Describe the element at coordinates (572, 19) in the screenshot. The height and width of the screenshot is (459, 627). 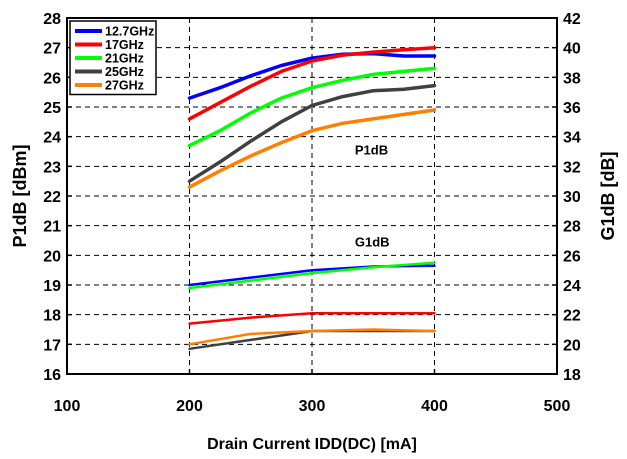
I see `y-right-tick-label: 42` at that location.